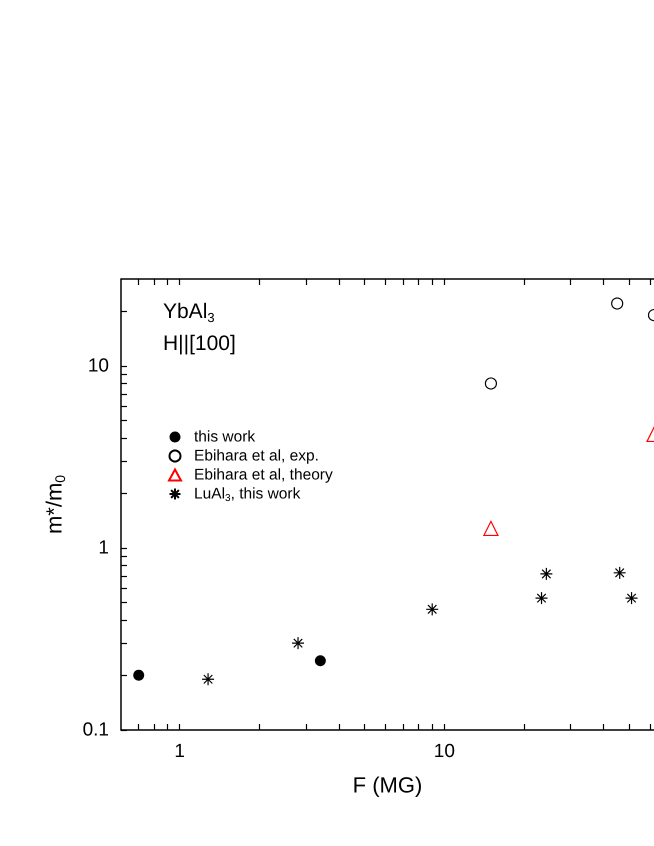  I want to click on legend-label: this work, so click(225, 437).